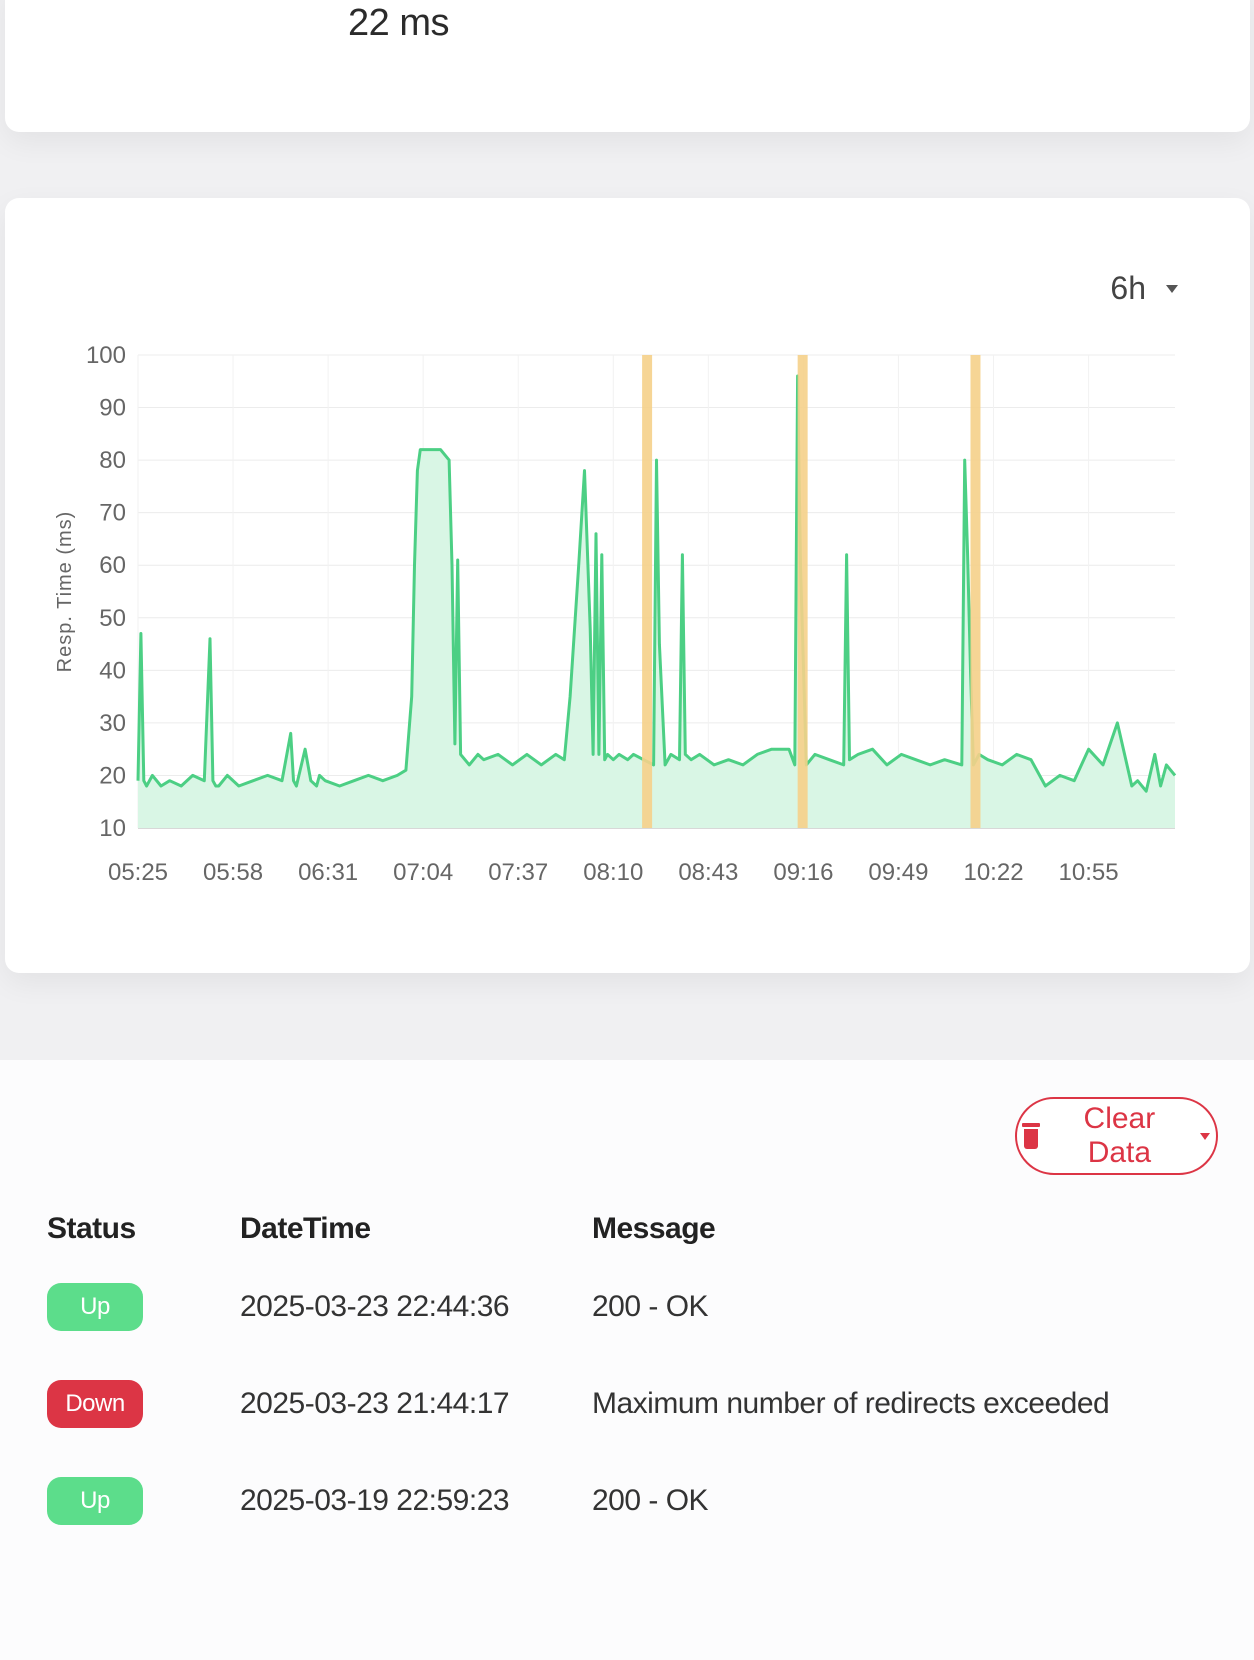 This screenshot has height=1660, width=1254. I want to click on y-tick-label: 70, so click(112, 513).